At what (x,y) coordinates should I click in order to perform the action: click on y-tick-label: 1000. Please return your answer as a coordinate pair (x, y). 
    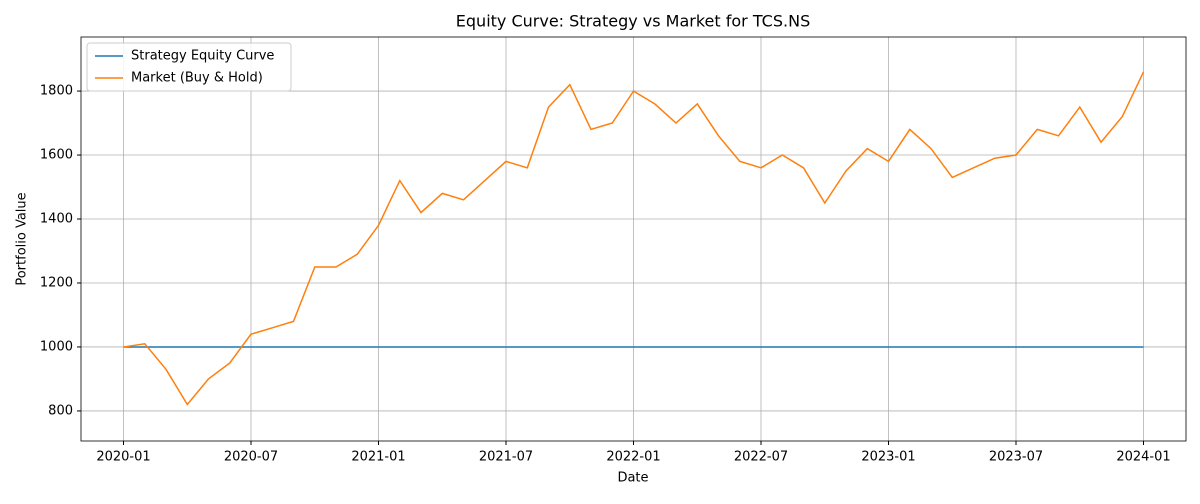
    Looking at the image, I should click on (56, 346).